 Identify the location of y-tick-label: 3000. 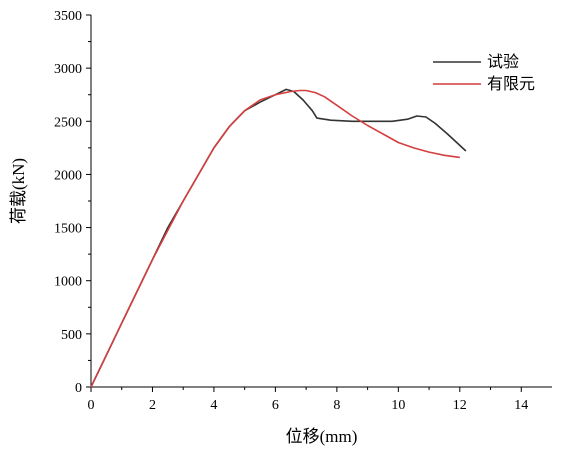
(68, 69).